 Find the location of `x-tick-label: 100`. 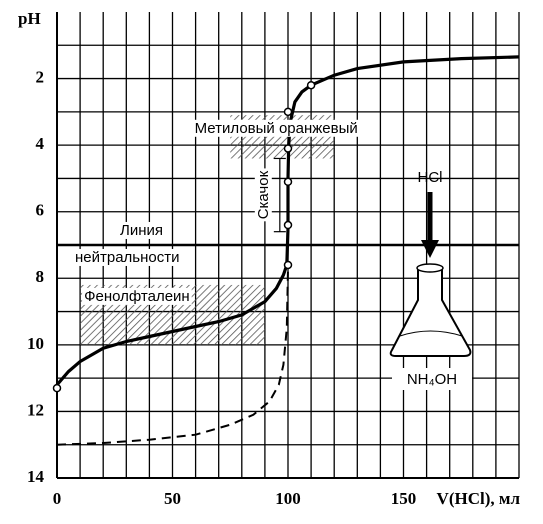

x-tick-label: 100 is located at coordinates (288, 498).